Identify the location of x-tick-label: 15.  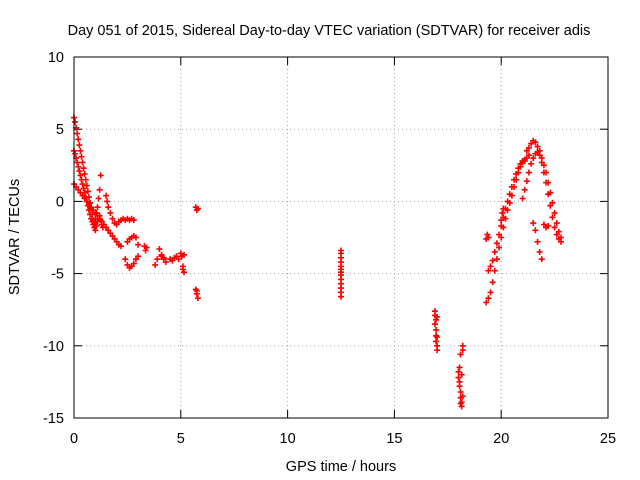
(394, 439).